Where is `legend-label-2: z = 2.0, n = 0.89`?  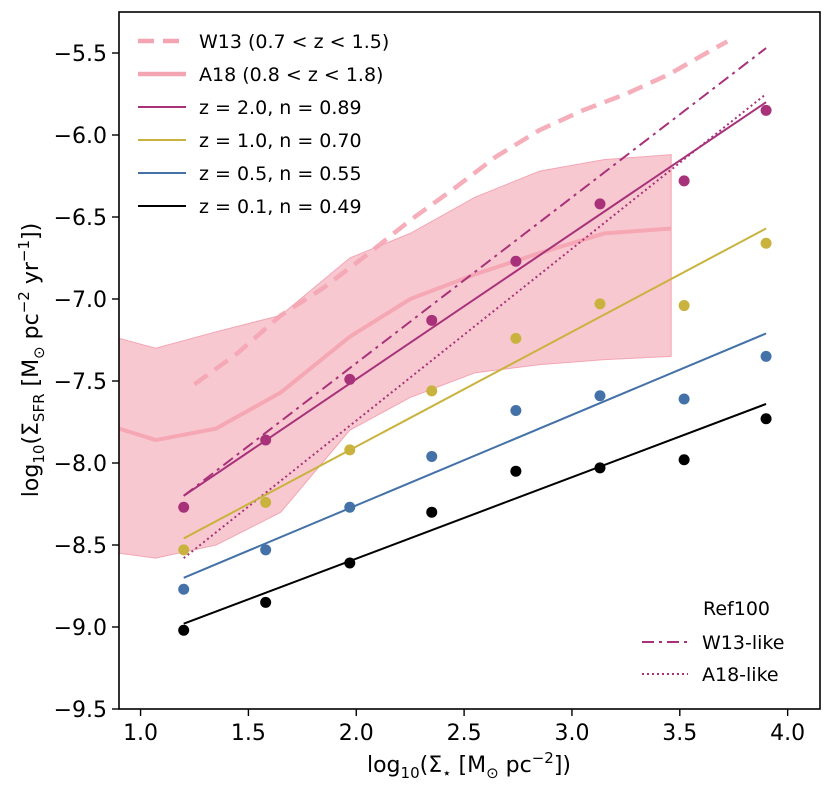 legend-label-2: z = 2.0, n = 0.89 is located at coordinates (280, 108).